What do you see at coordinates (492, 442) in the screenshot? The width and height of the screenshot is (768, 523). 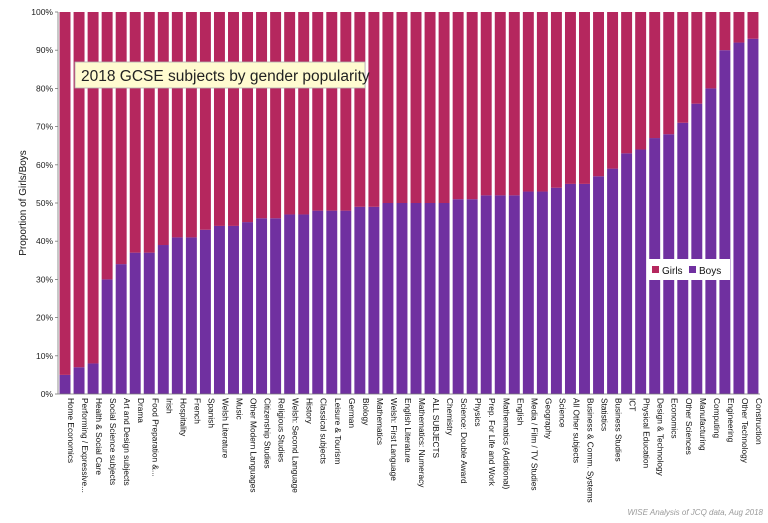 I see `category-label: Prep. For Life and Work` at bounding box center [492, 442].